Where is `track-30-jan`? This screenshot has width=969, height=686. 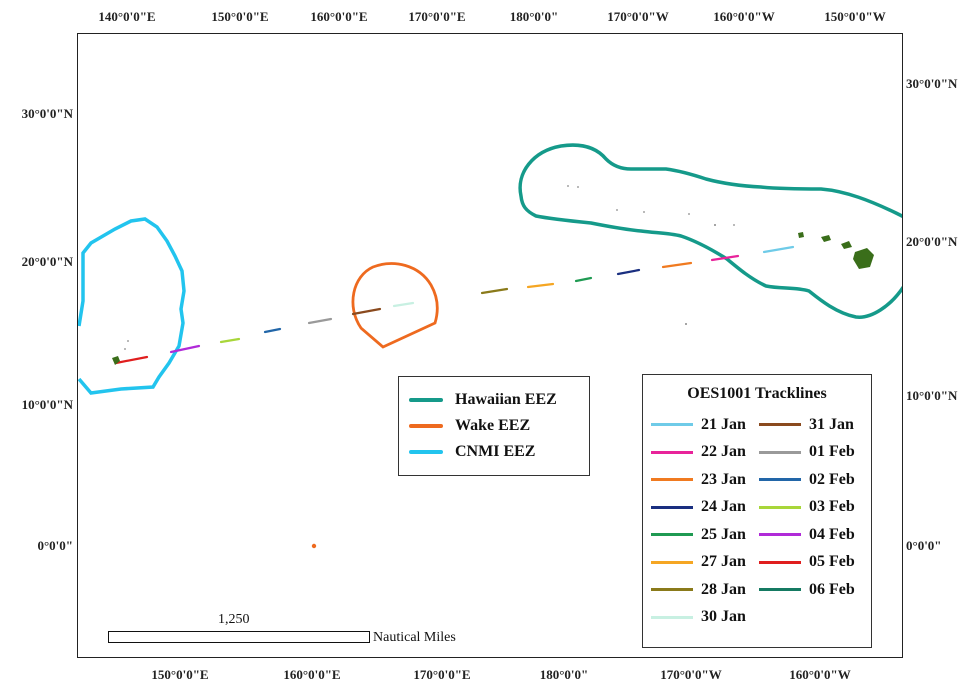
track-30-jan is located at coordinates (403, 304).